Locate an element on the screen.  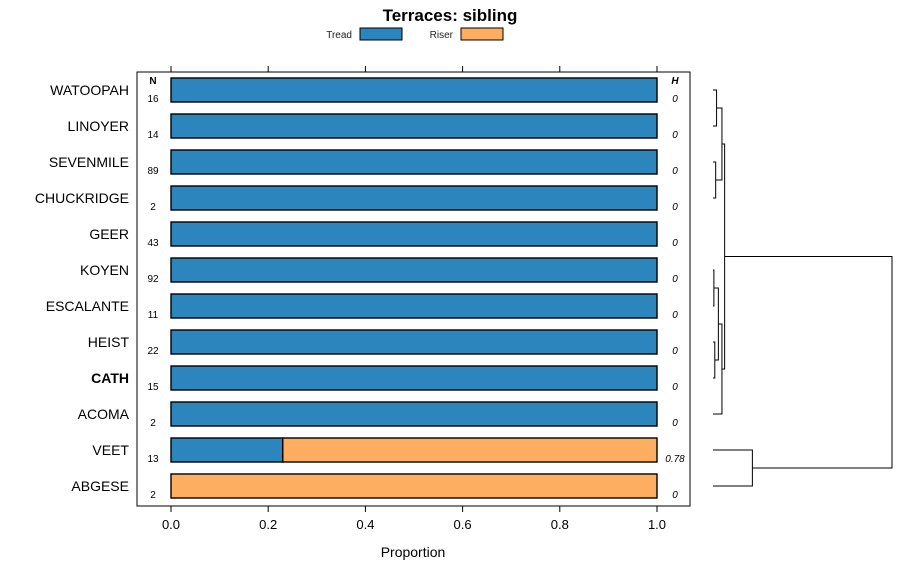
n-value: 13 is located at coordinates (153, 459).